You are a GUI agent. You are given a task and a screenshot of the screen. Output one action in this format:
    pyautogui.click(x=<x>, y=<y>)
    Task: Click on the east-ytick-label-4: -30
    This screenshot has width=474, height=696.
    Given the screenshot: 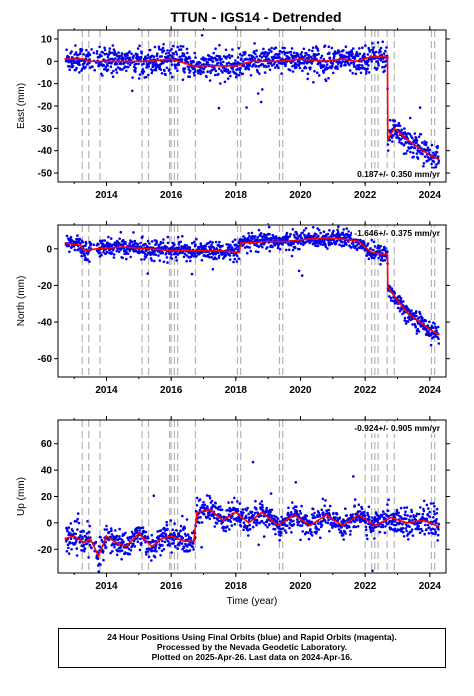 What is the action you would take?
    pyautogui.click(x=45, y=129)
    